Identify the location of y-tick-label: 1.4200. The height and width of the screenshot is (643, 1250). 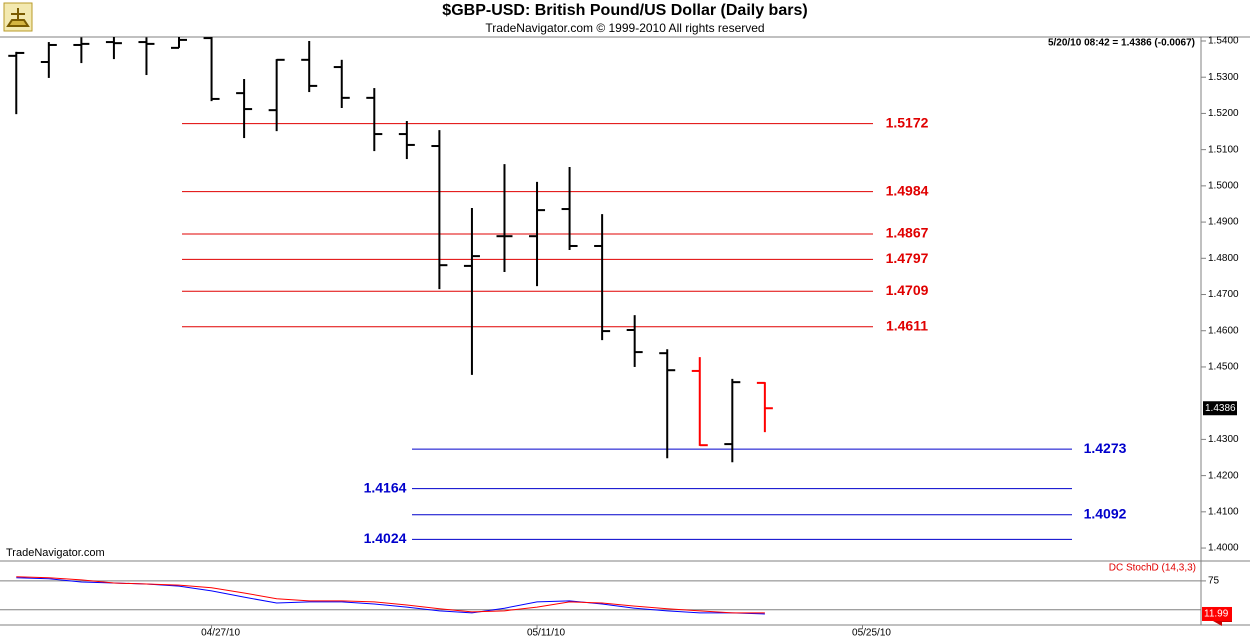
(1223, 475).